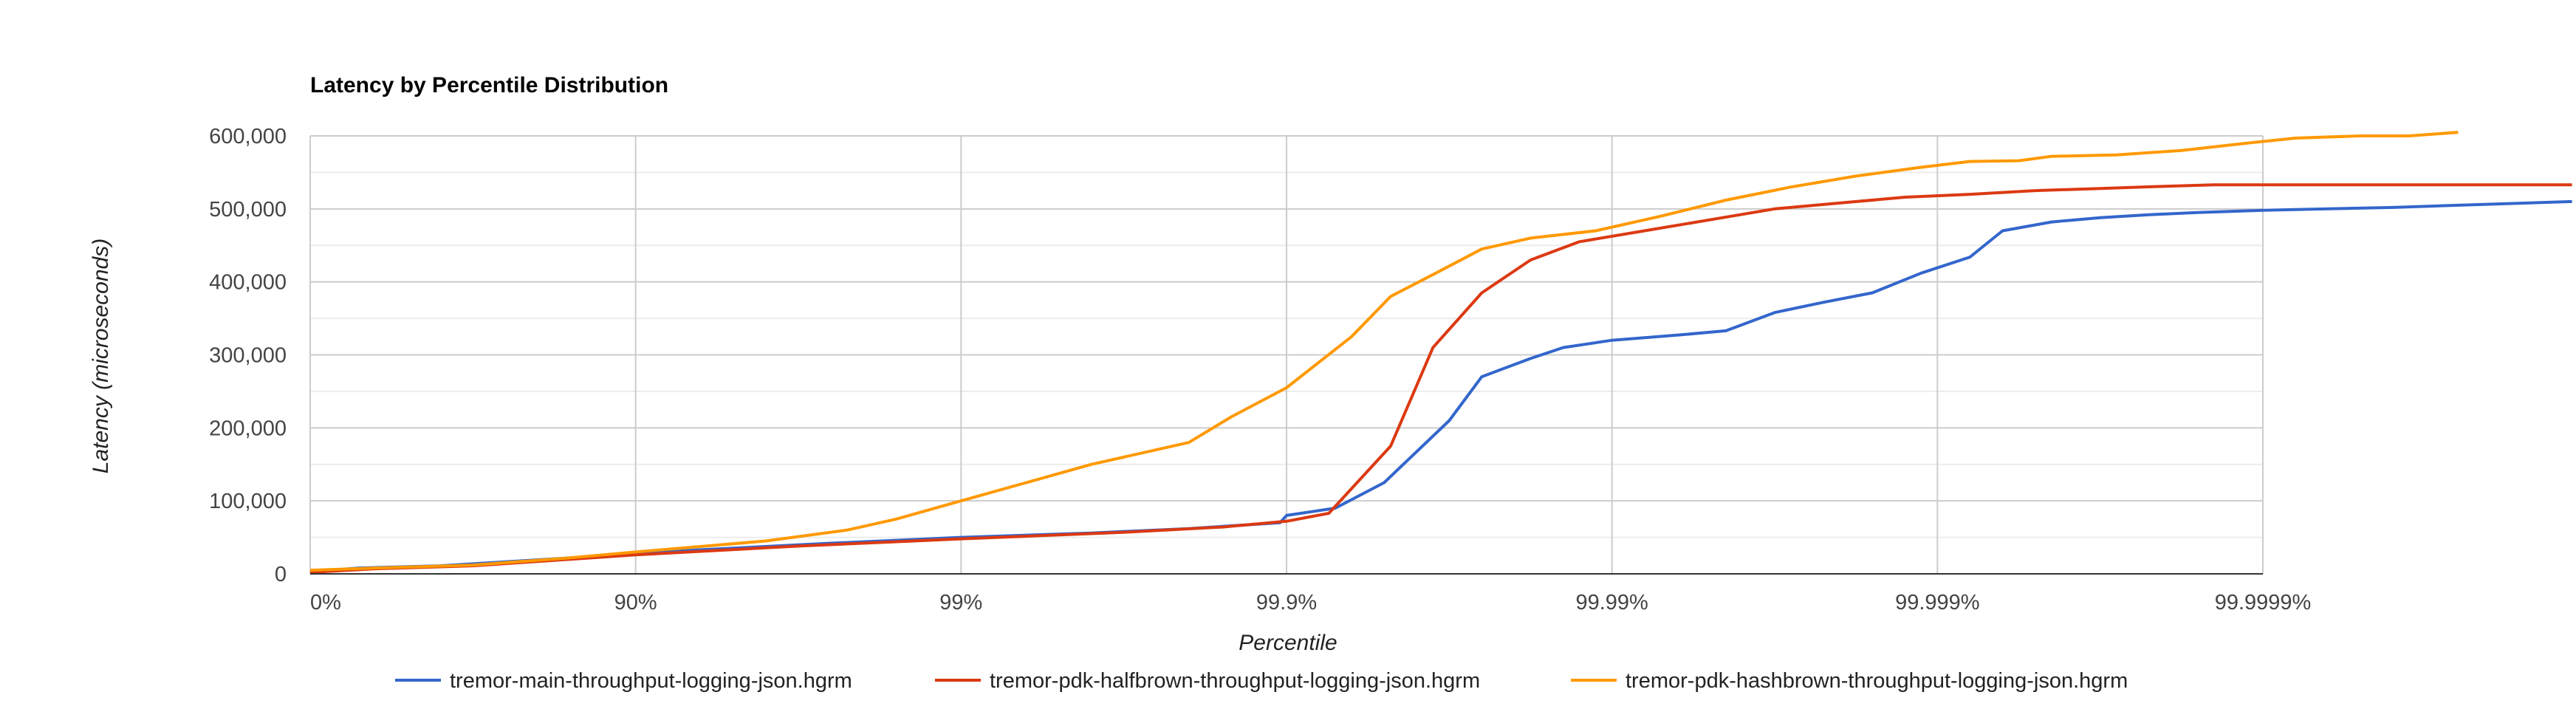  Describe the element at coordinates (1286, 602) in the screenshot. I see `x-tick-label: 99.9%` at that location.